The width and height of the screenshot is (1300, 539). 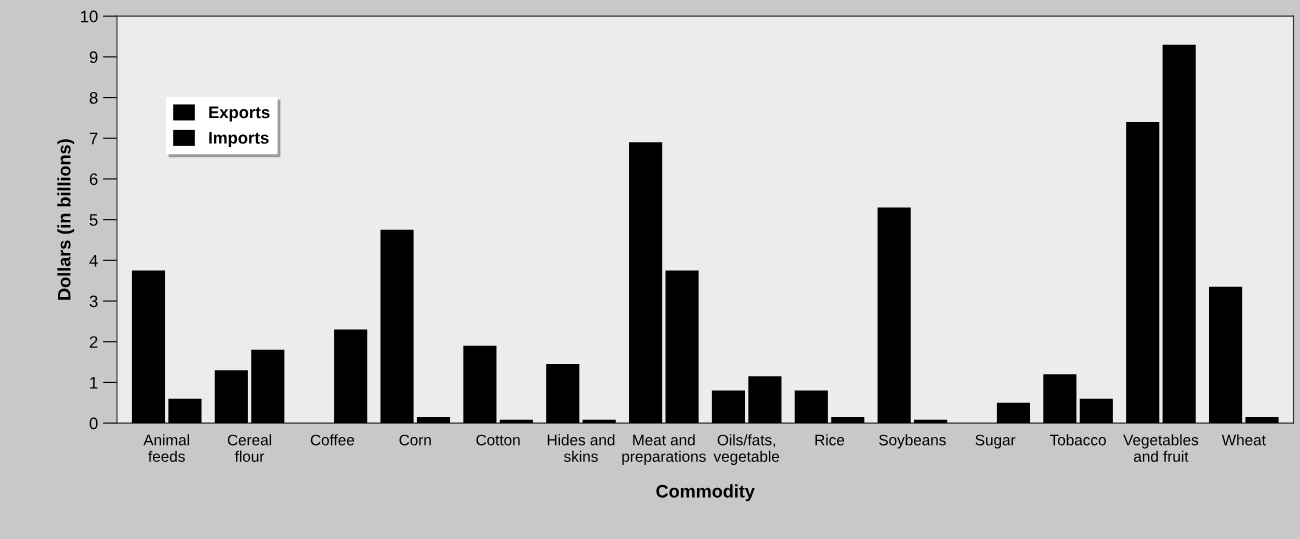 I want to click on x-tick-label: Oils/fats, vegetable, so click(x=746, y=449).